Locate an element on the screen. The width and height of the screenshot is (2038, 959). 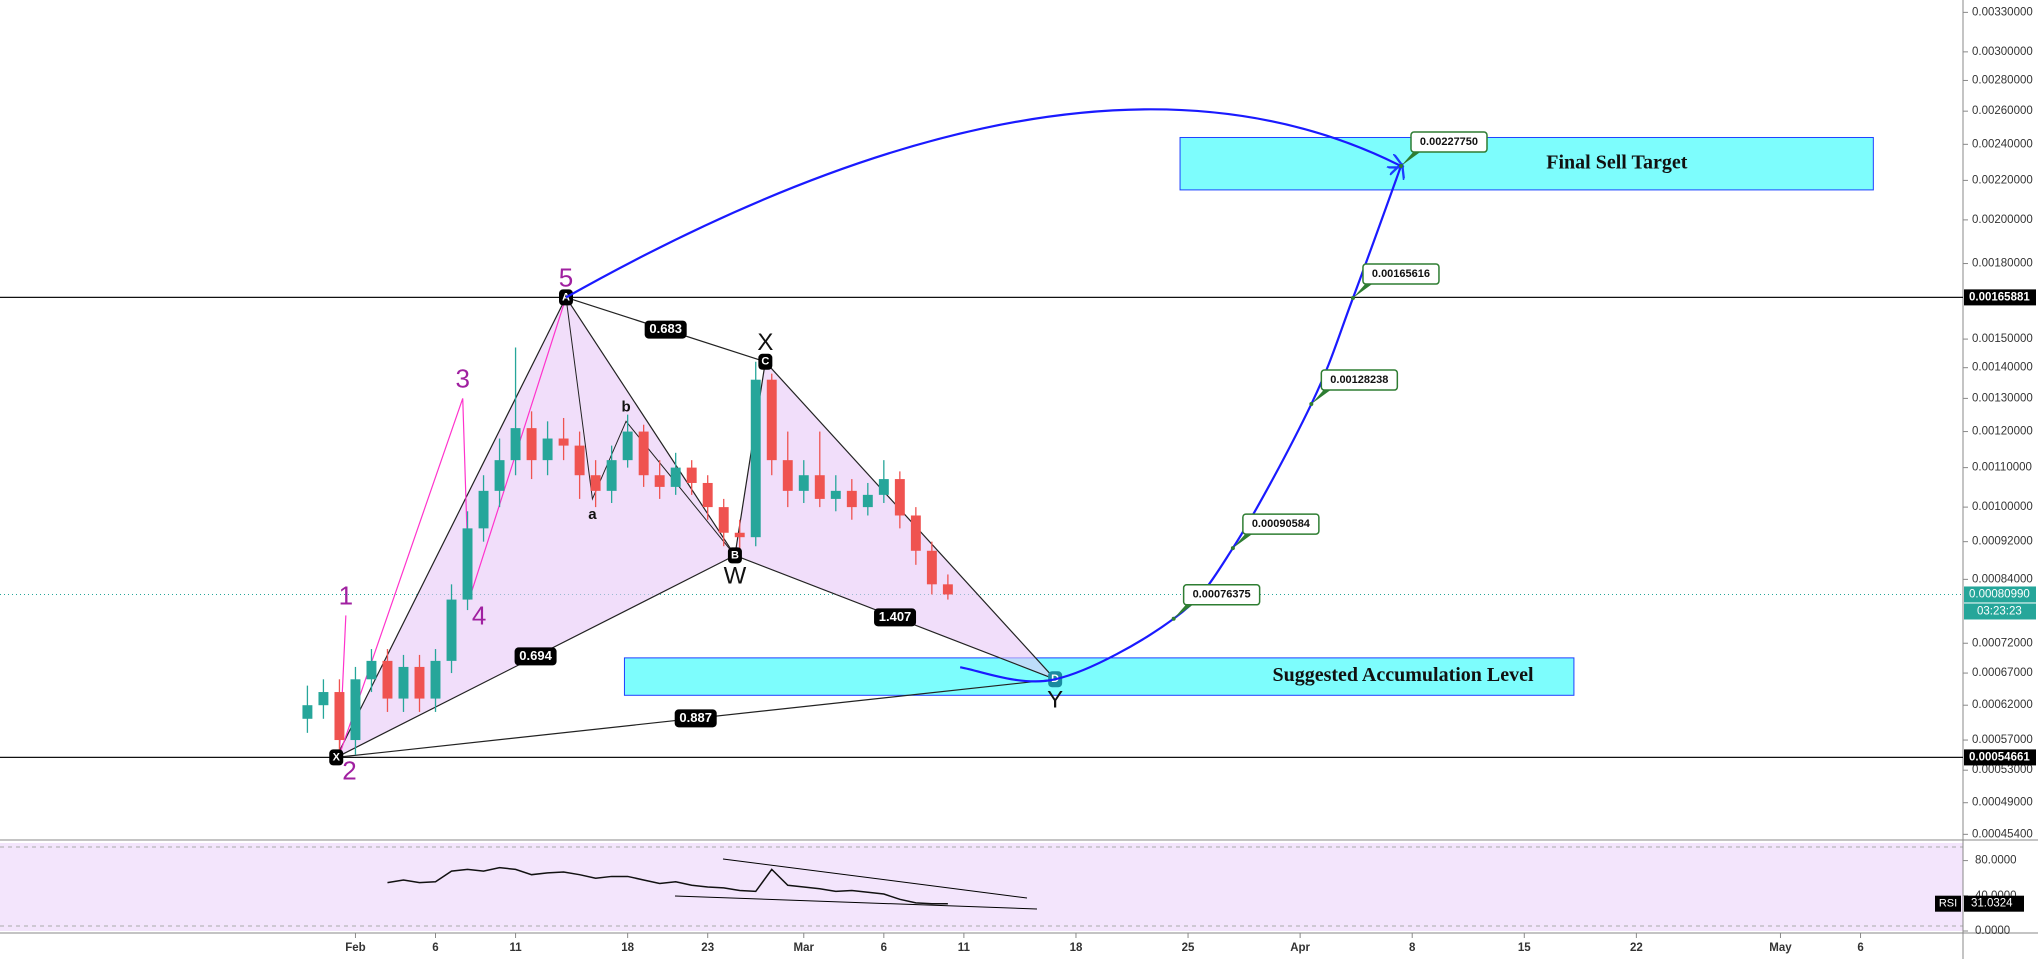
rsi-value-label: 31.0324 is located at coordinates (1992, 904).